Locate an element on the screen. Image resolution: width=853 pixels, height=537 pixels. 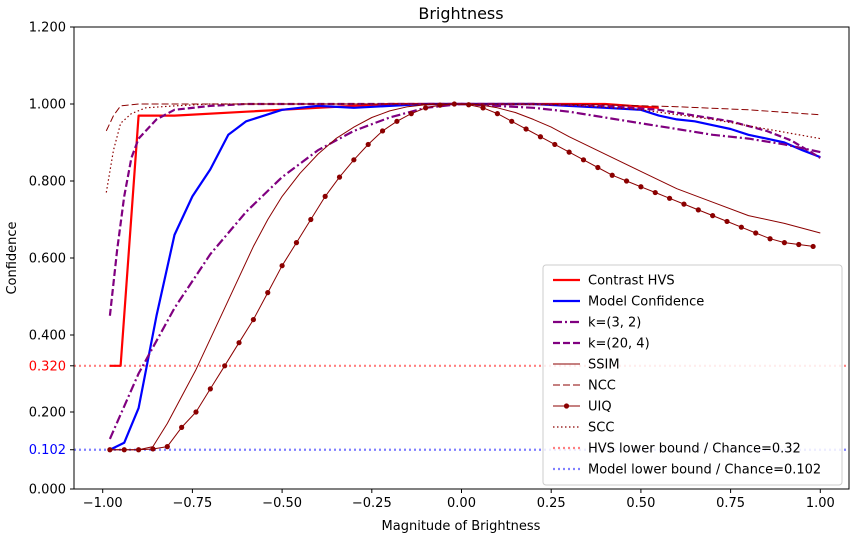
legend-marker is located at coordinates (566, 406).